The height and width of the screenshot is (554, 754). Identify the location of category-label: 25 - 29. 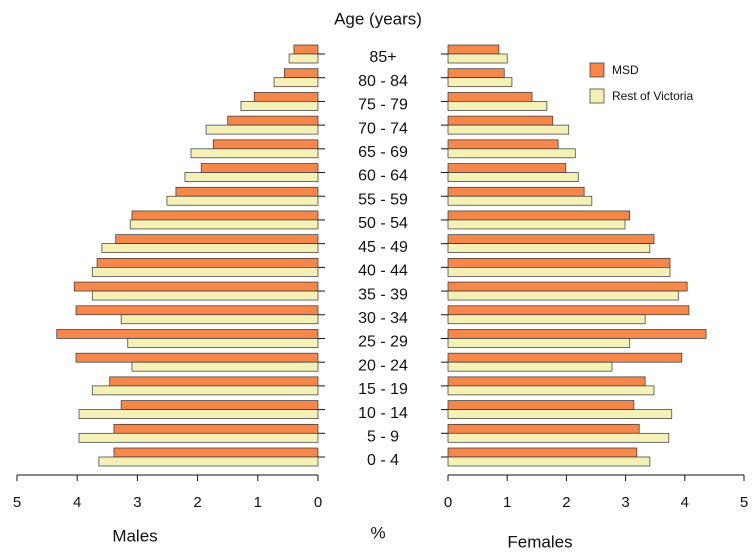
(383, 342).